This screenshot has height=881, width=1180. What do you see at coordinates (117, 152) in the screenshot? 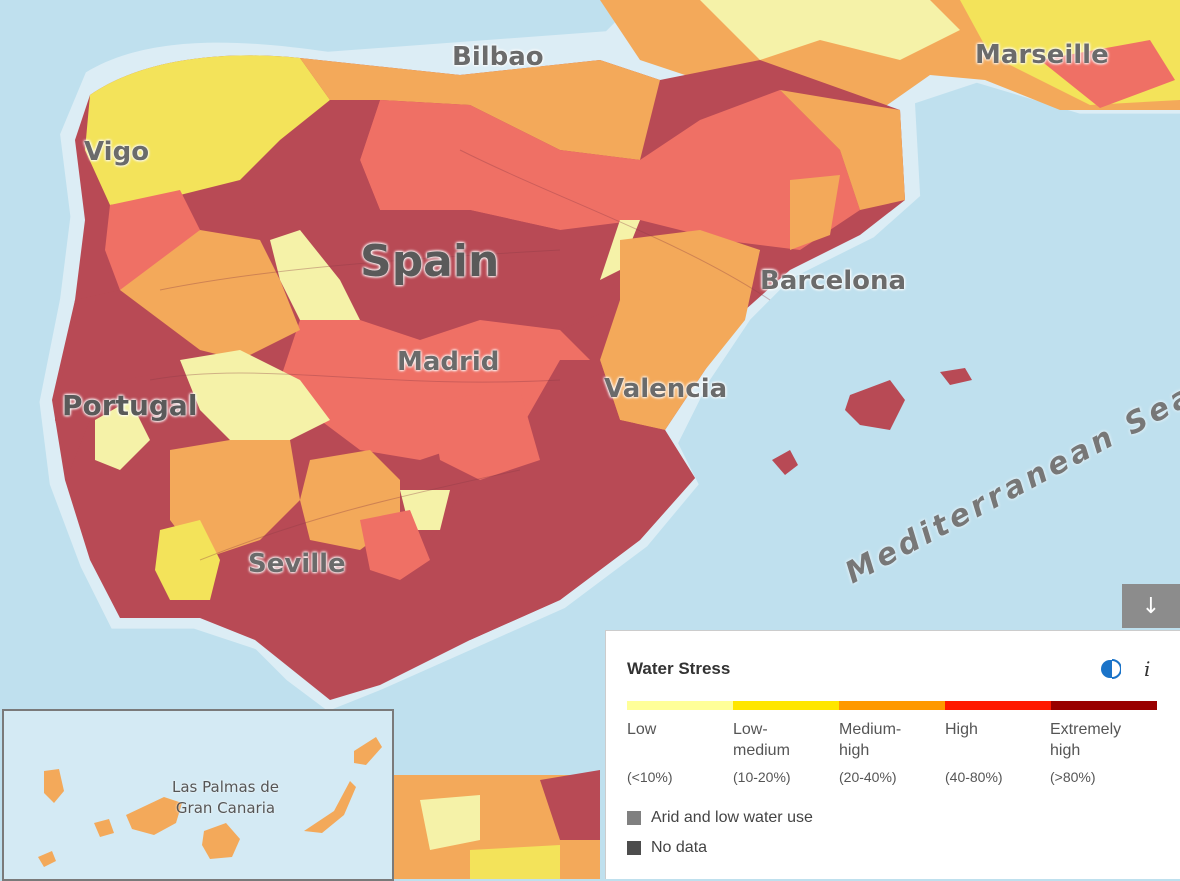
I see `label-vigo: Vigo` at bounding box center [117, 152].